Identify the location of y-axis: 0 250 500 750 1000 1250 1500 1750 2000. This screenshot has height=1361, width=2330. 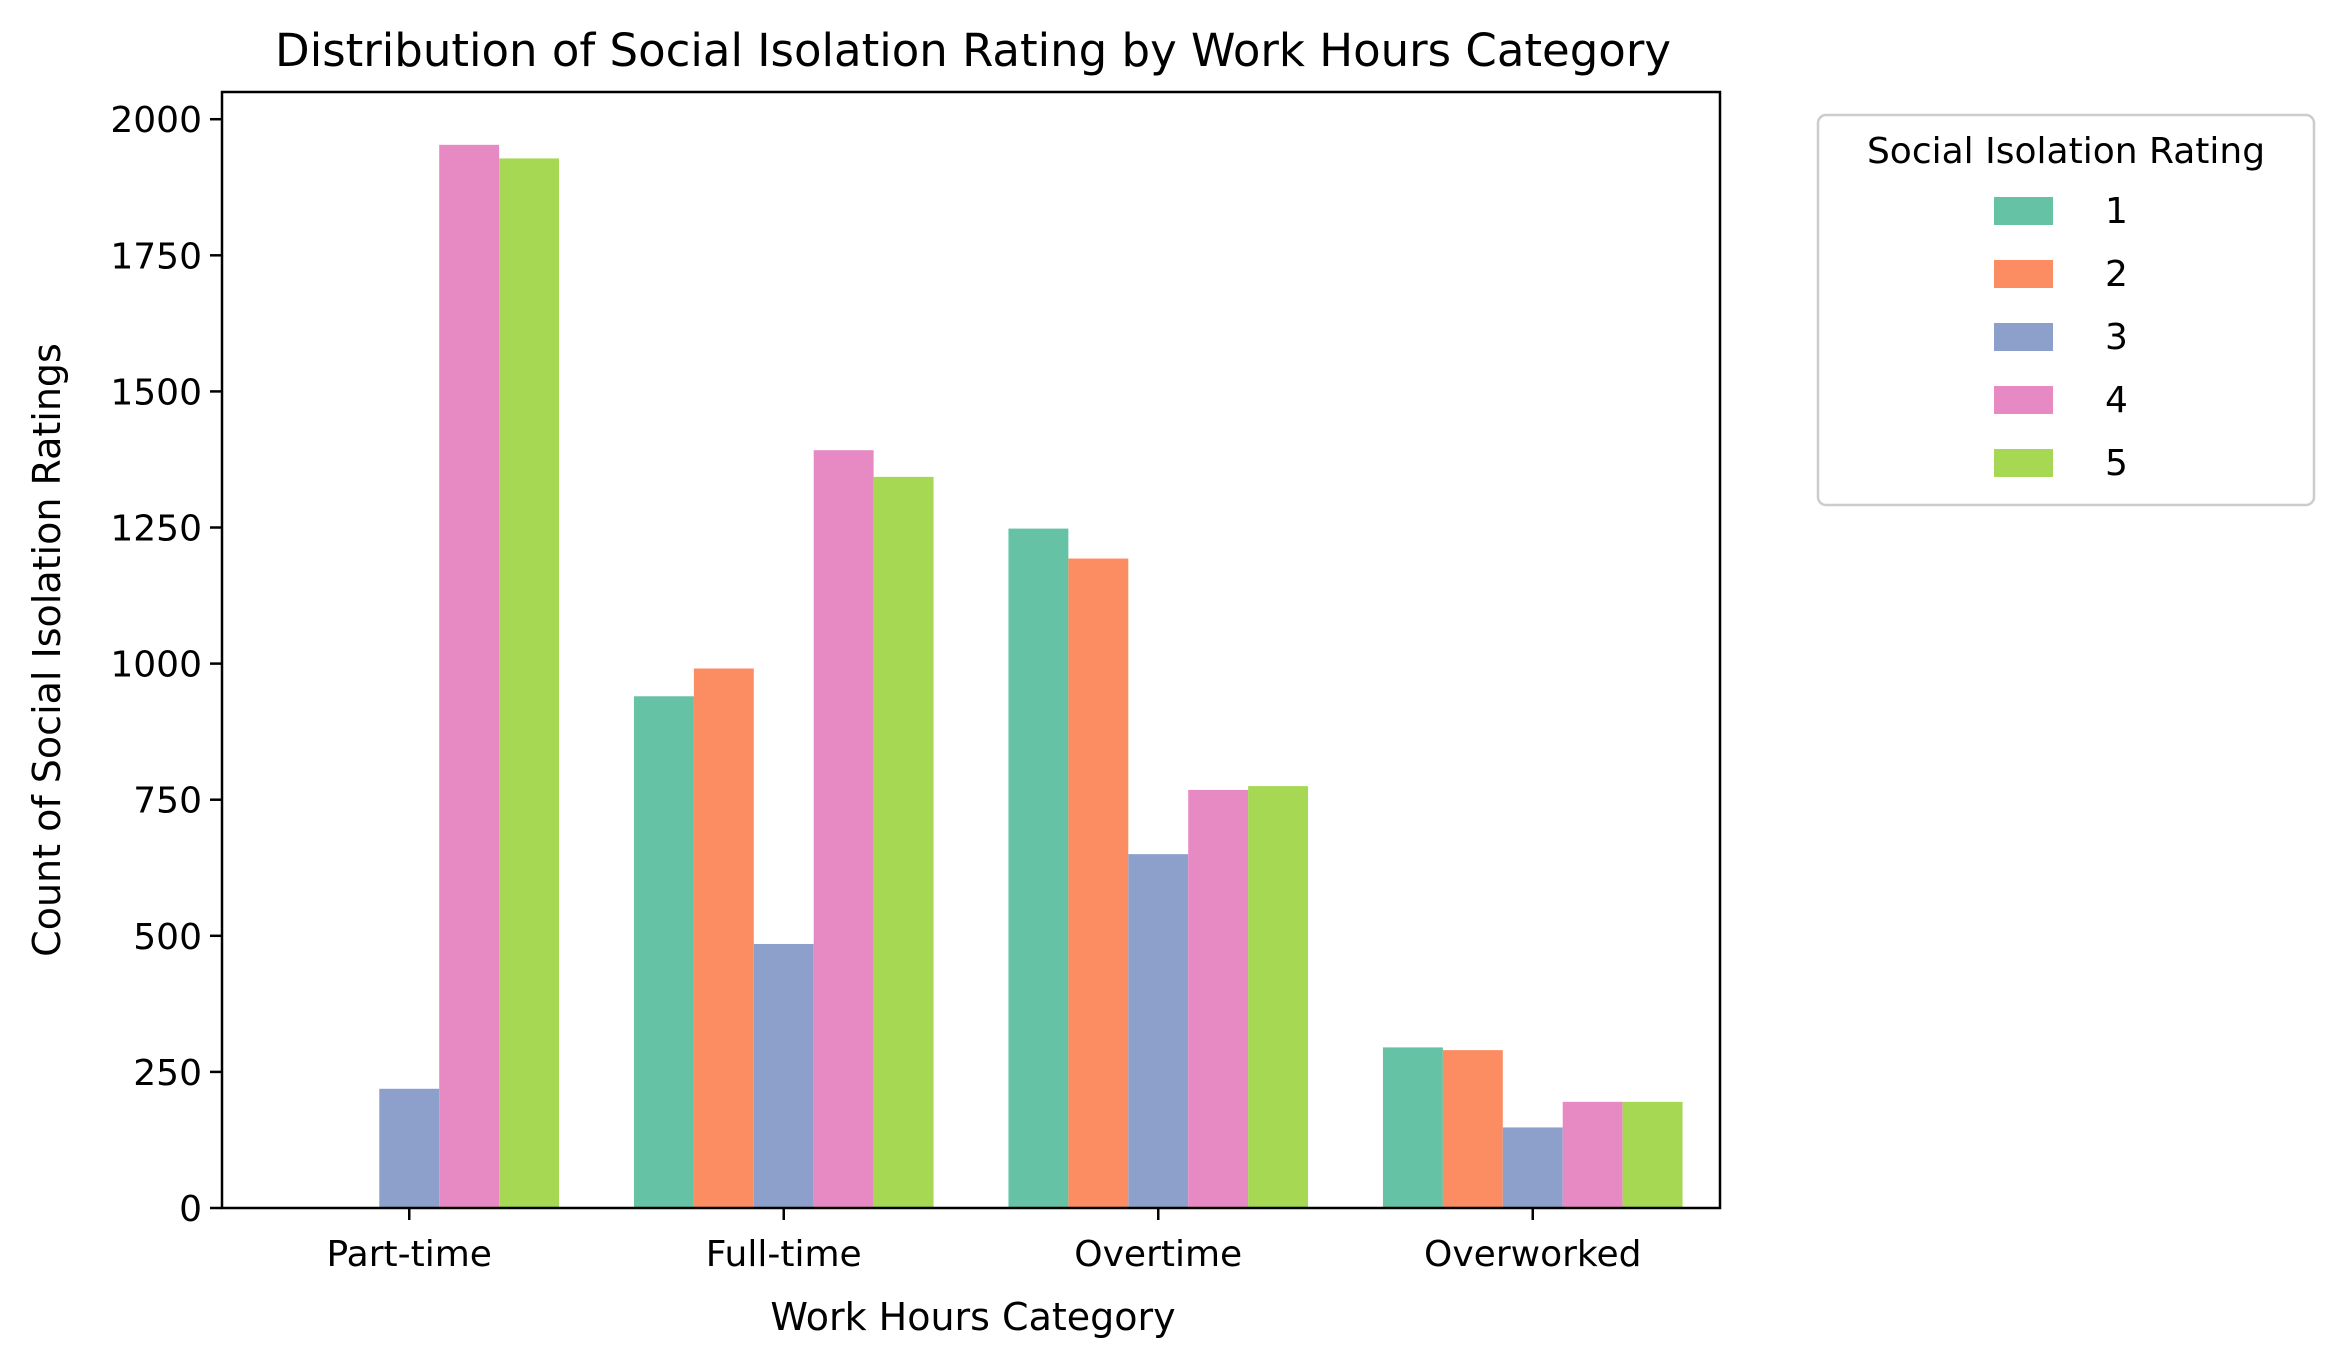
(166, 665).